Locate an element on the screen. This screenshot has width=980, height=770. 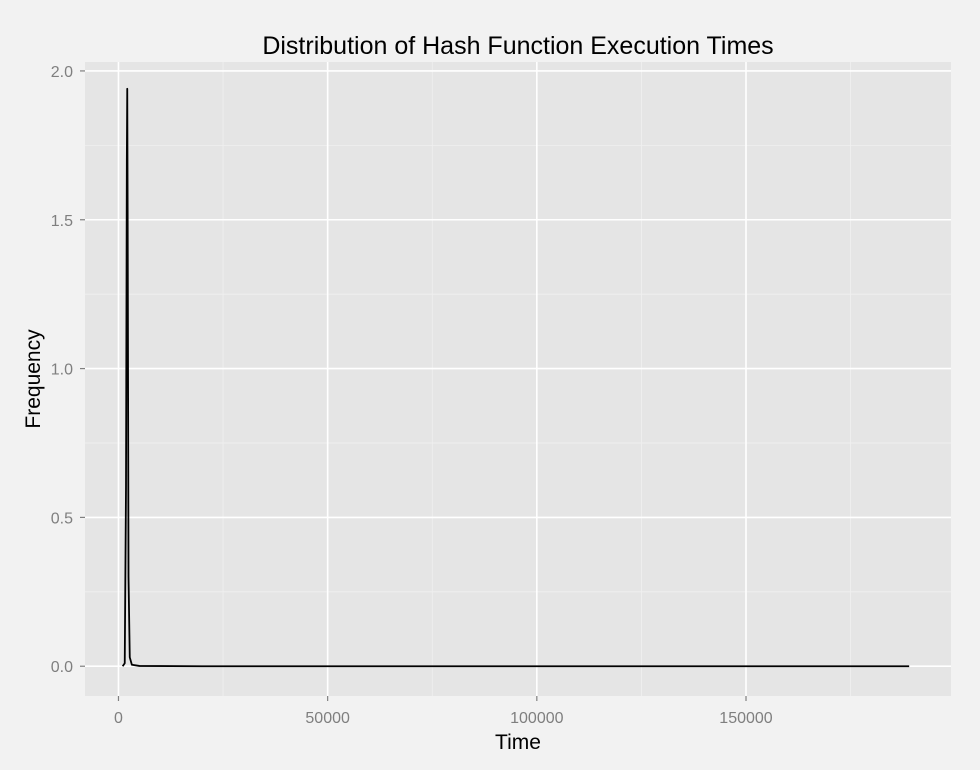
y-axis-title: Frequency is located at coordinates (33, 379).